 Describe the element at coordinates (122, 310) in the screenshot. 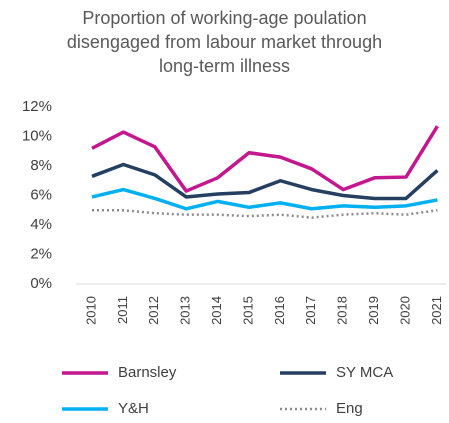

I see `x-tick-label: 2011` at that location.